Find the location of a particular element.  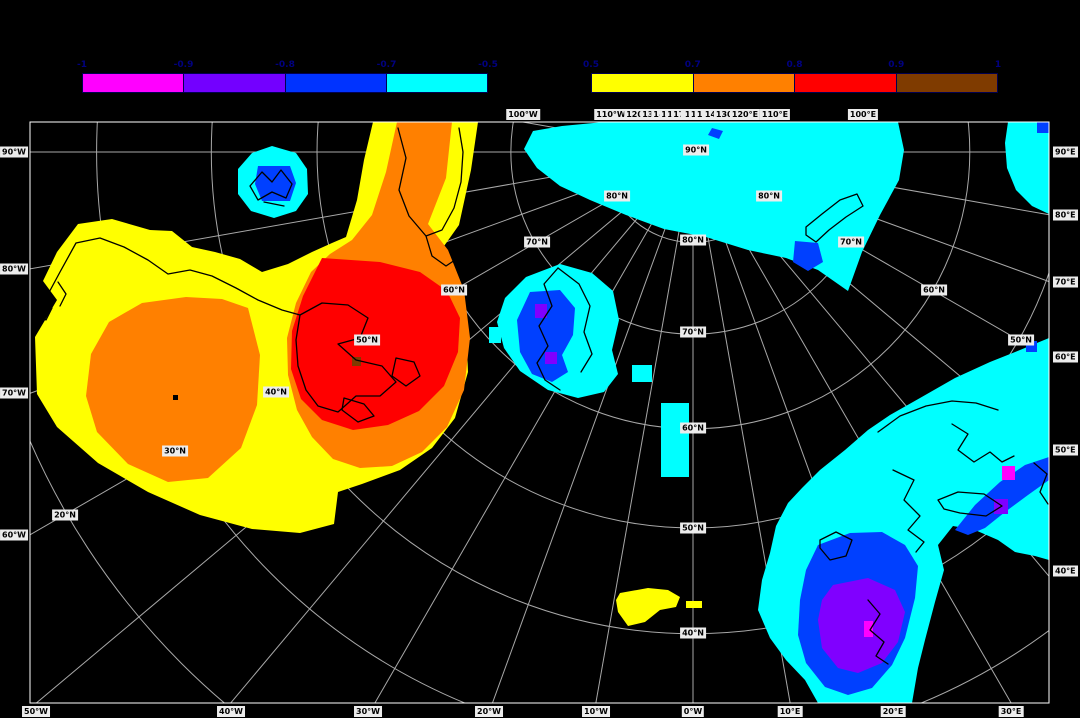

region-wing-hole is located at coordinates (175, 397).